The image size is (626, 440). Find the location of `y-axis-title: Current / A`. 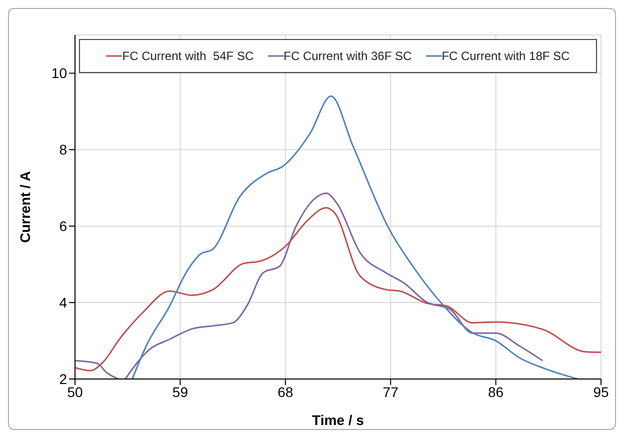

y-axis-title: Current / A is located at coordinates (24, 207).